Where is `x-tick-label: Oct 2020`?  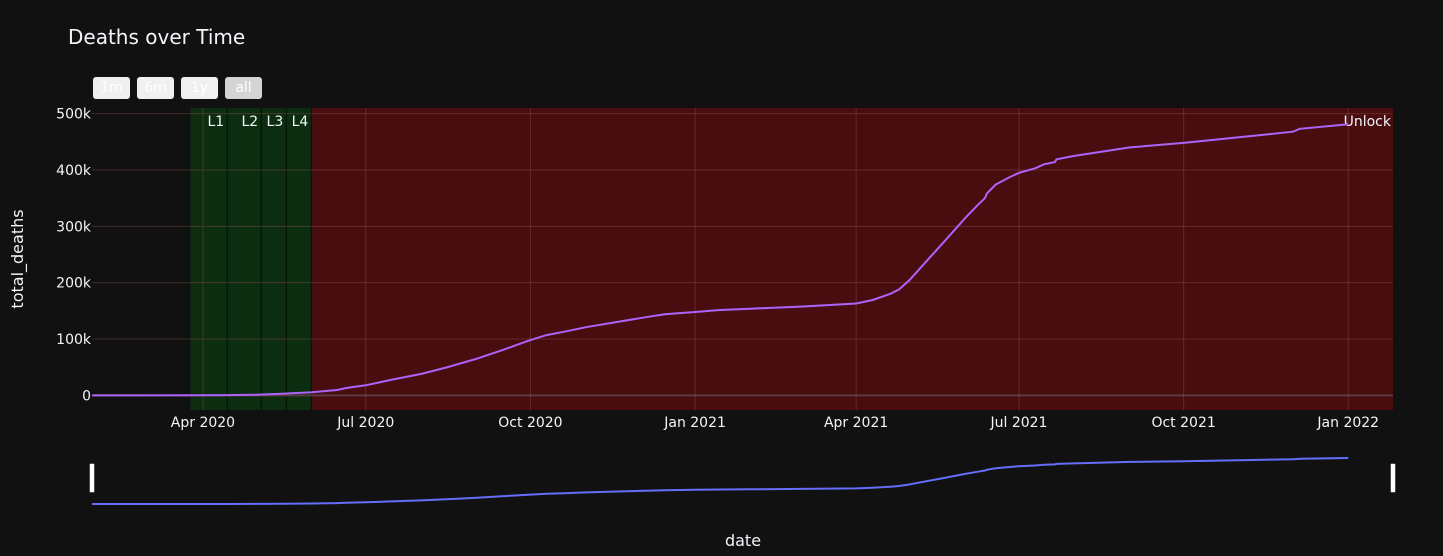
x-tick-label: Oct 2020 is located at coordinates (530, 423).